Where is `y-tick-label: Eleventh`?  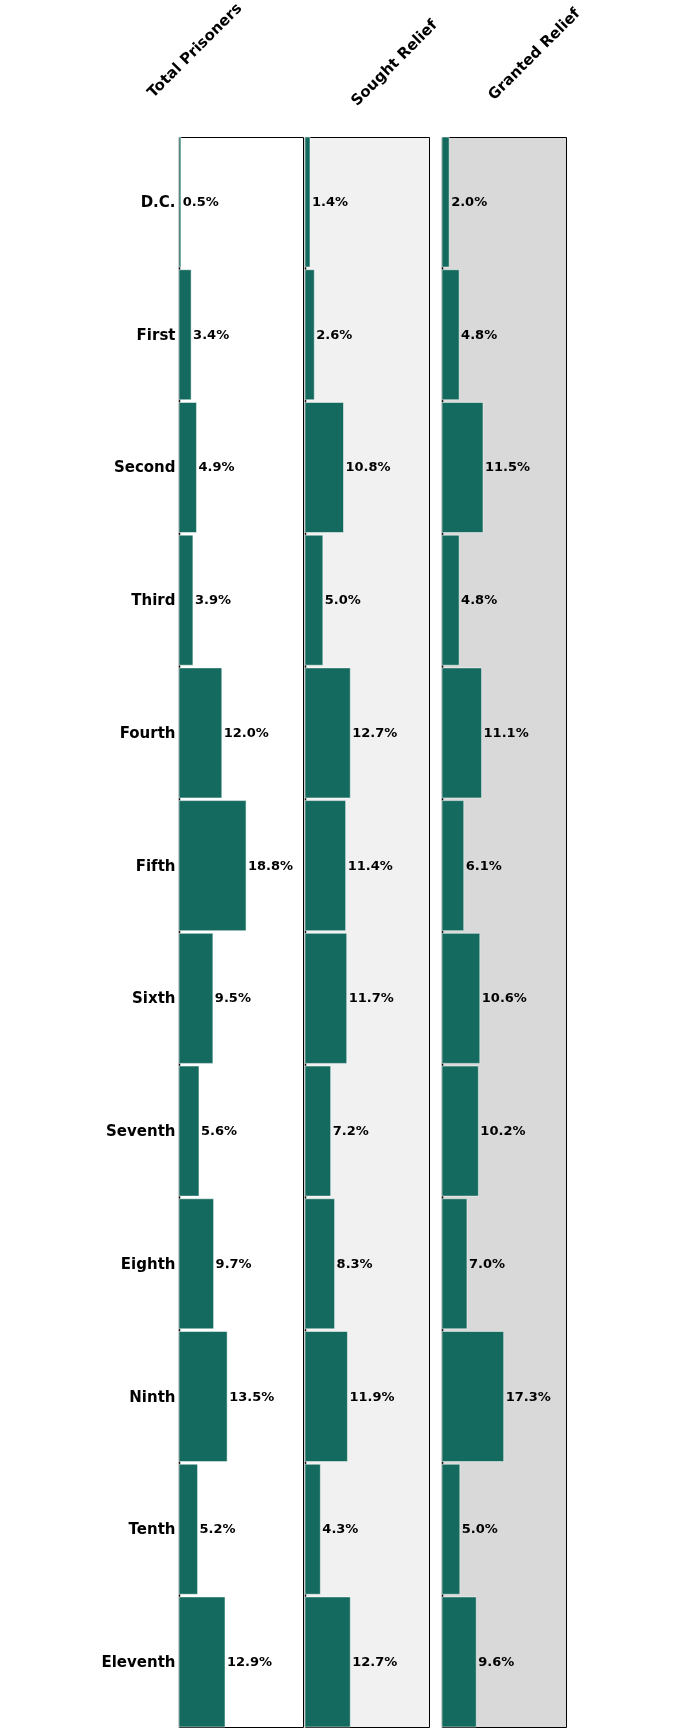
y-tick-label: Eleventh is located at coordinates (138, 1661).